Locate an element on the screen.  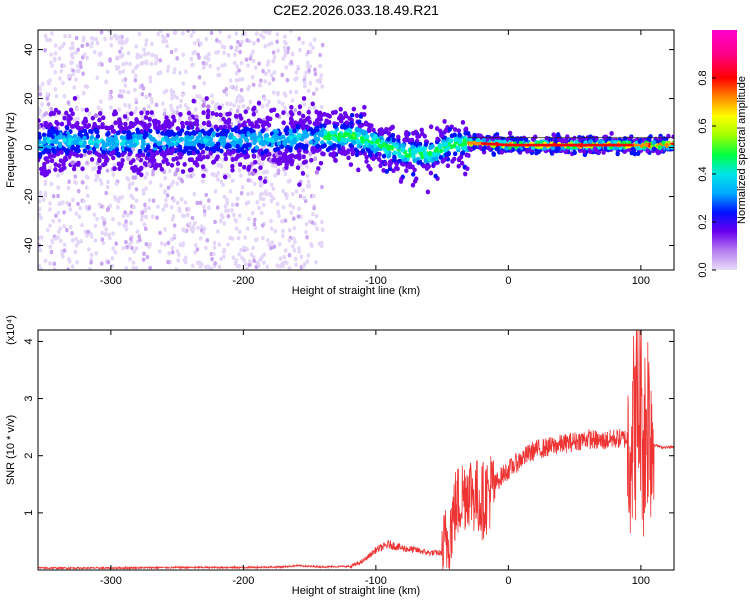
top-xtick-label: -300 is located at coordinates (111, 281).